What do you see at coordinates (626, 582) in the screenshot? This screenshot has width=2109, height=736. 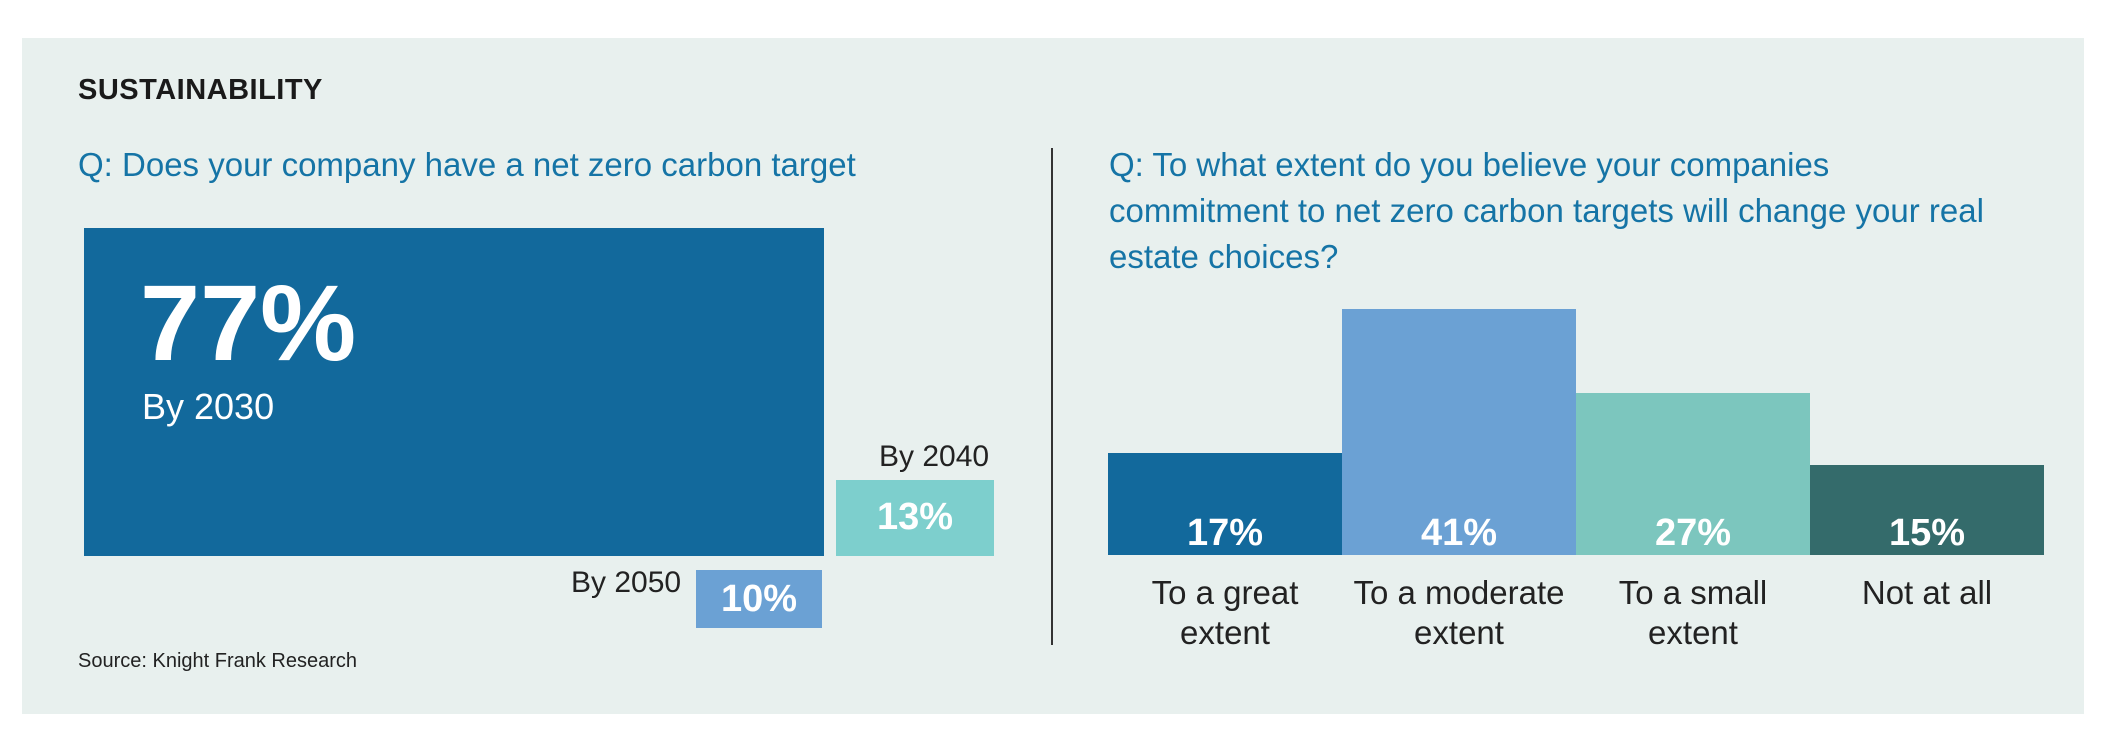 I see `by-2050-label: By 2050` at bounding box center [626, 582].